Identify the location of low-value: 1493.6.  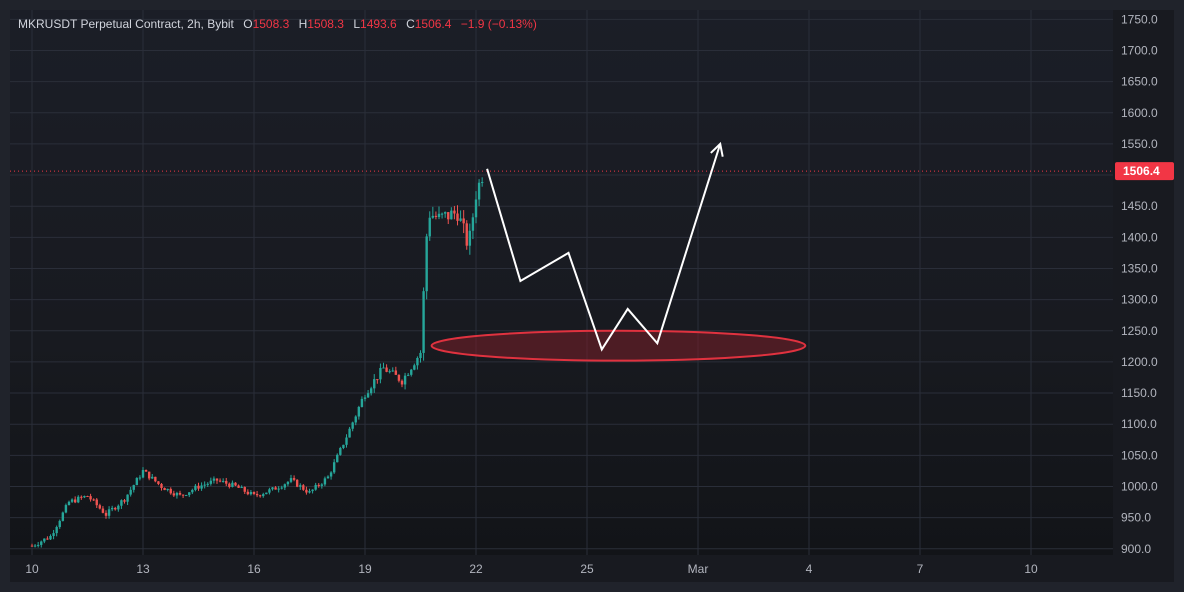
(378, 24).